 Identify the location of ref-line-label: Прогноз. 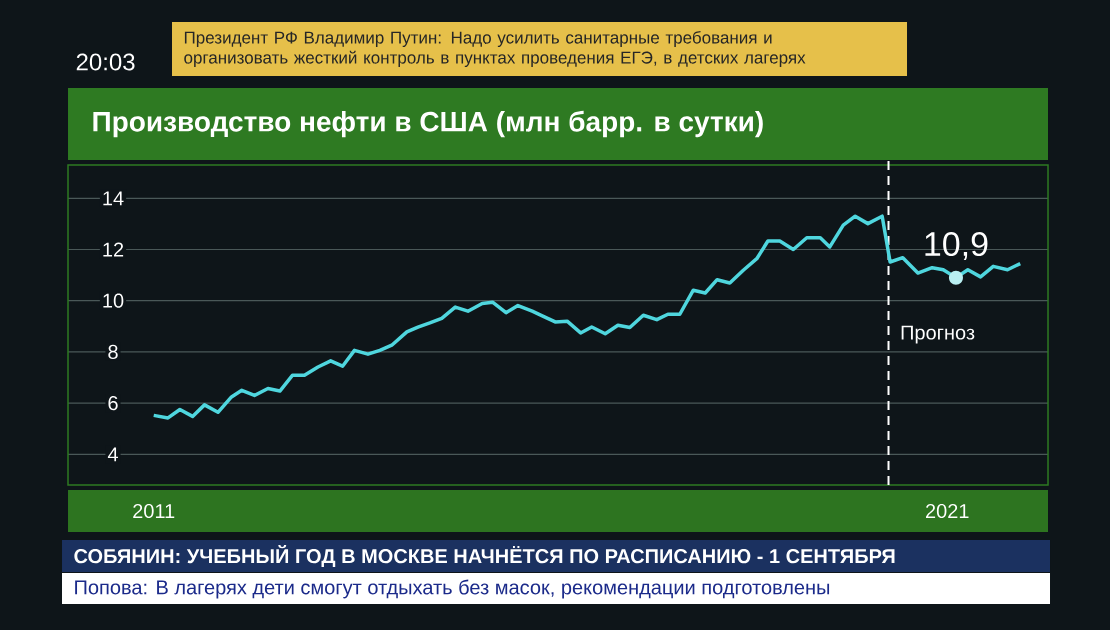
(938, 334).